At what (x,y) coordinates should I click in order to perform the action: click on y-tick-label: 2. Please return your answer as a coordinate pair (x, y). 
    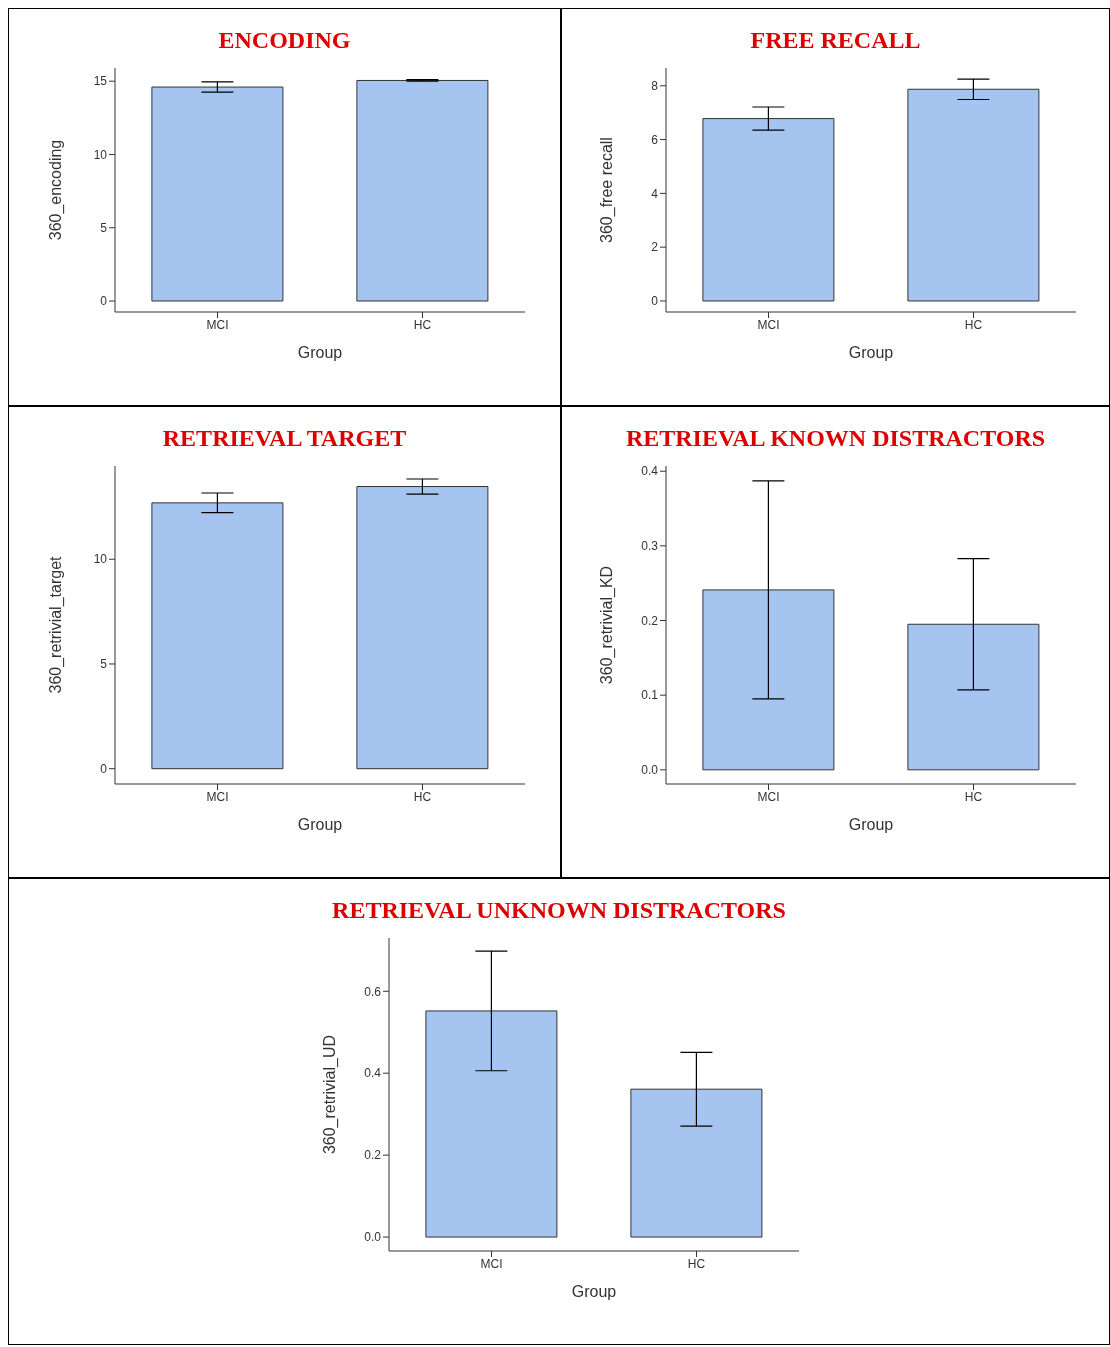
    Looking at the image, I should click on (654, 247).